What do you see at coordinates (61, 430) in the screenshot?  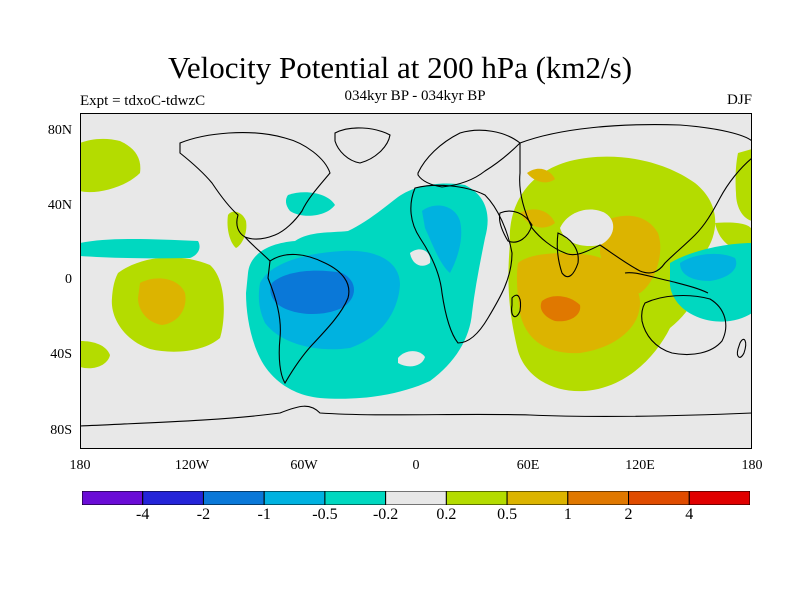 I see `y-tick-label: 80S` at bounding box center [61, 430].